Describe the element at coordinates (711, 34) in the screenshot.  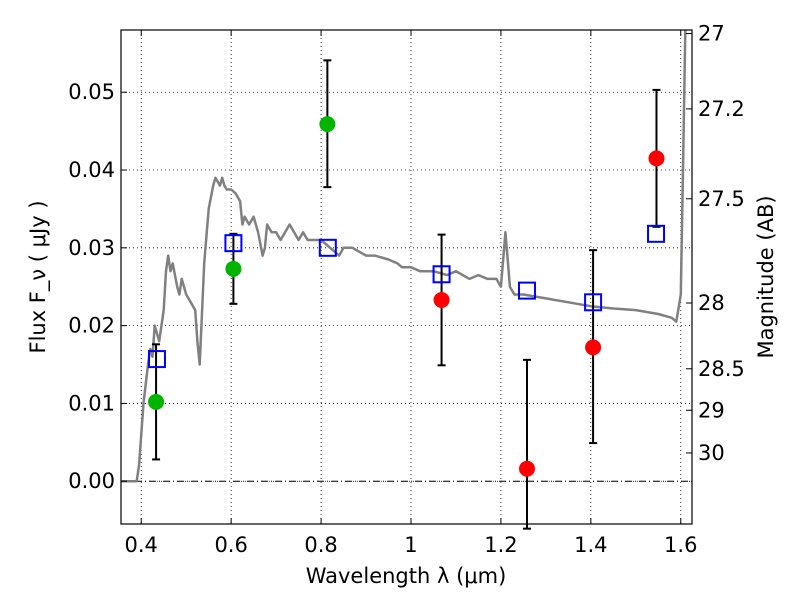
I see `right-tick-label: 27` at that location.